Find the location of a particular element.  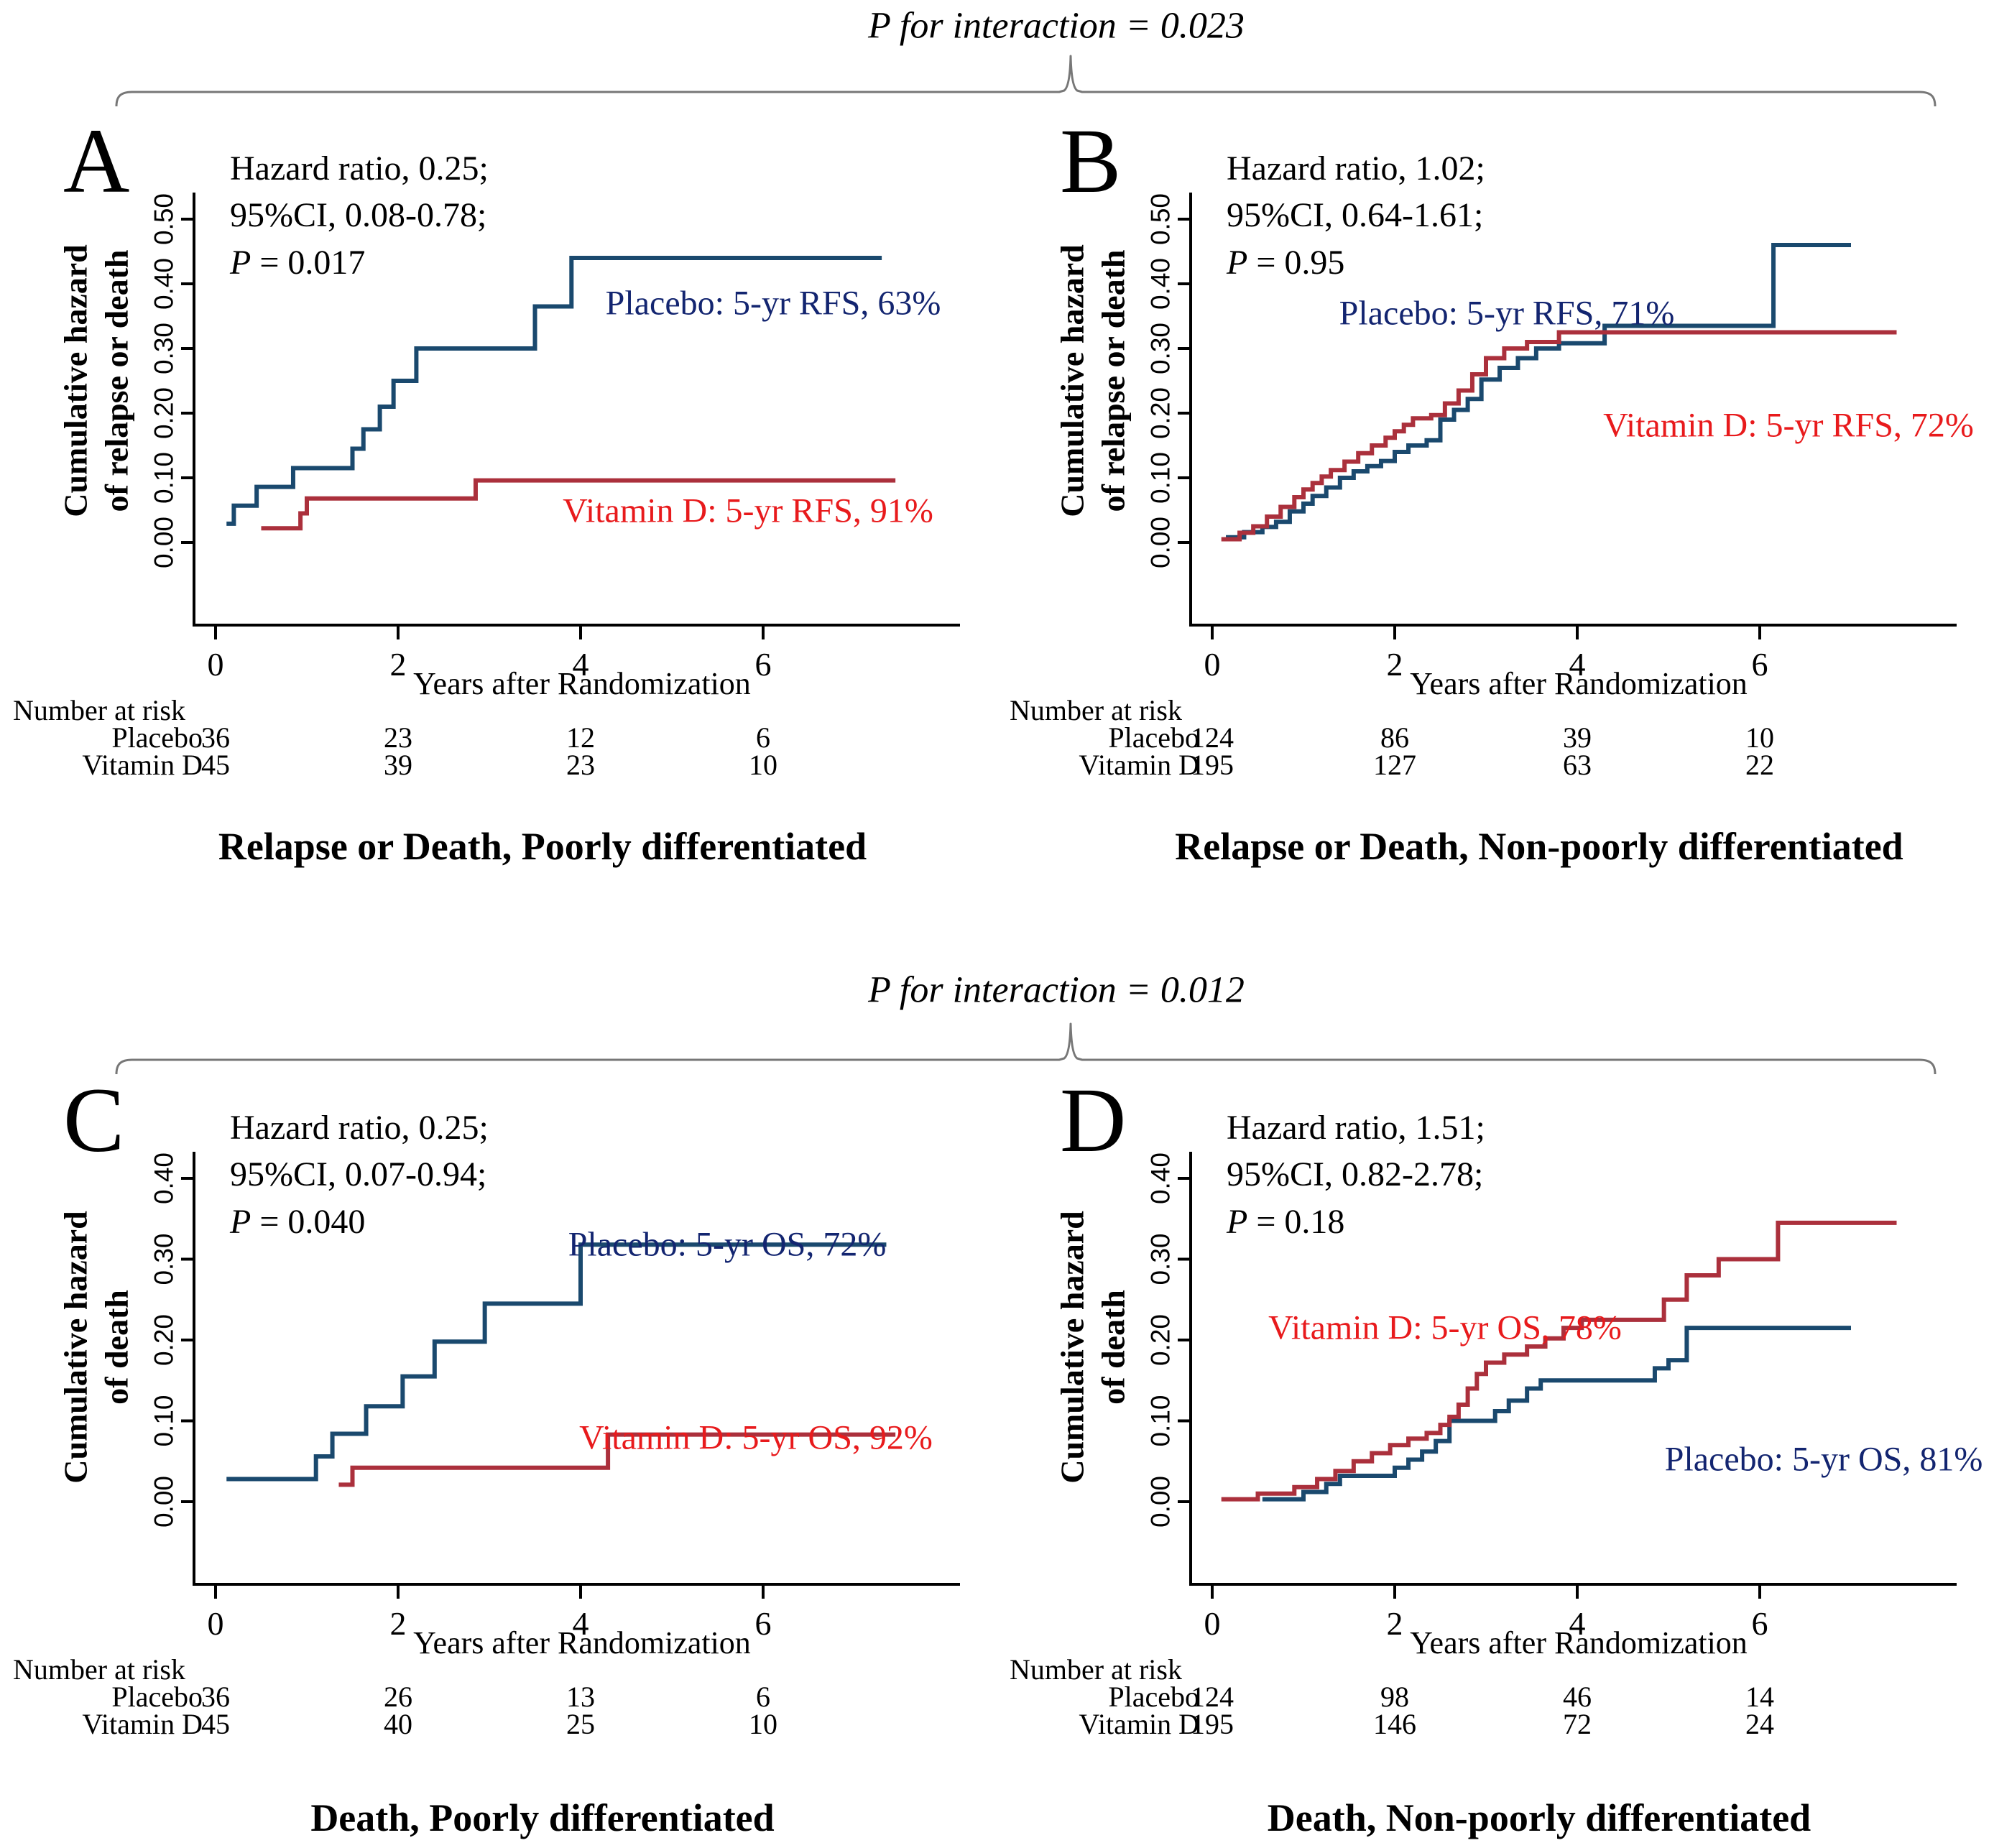

panel-b-letter: B is located at coordinates (1091, 161).